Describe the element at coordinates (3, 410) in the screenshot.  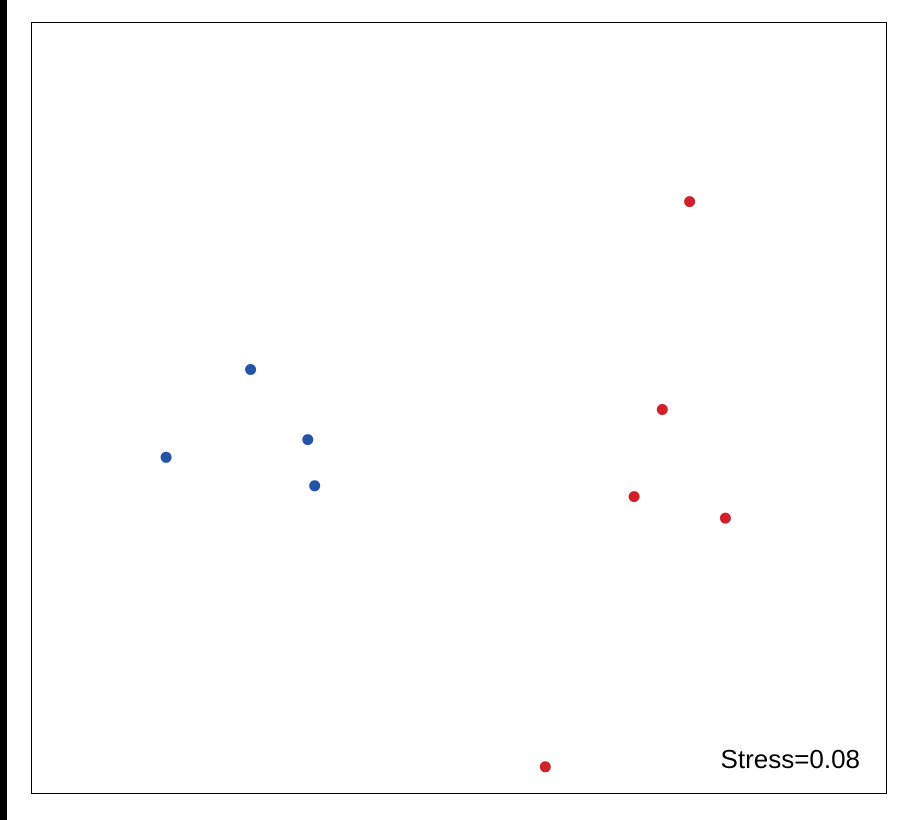
I see `left-edge-bar` at that location.